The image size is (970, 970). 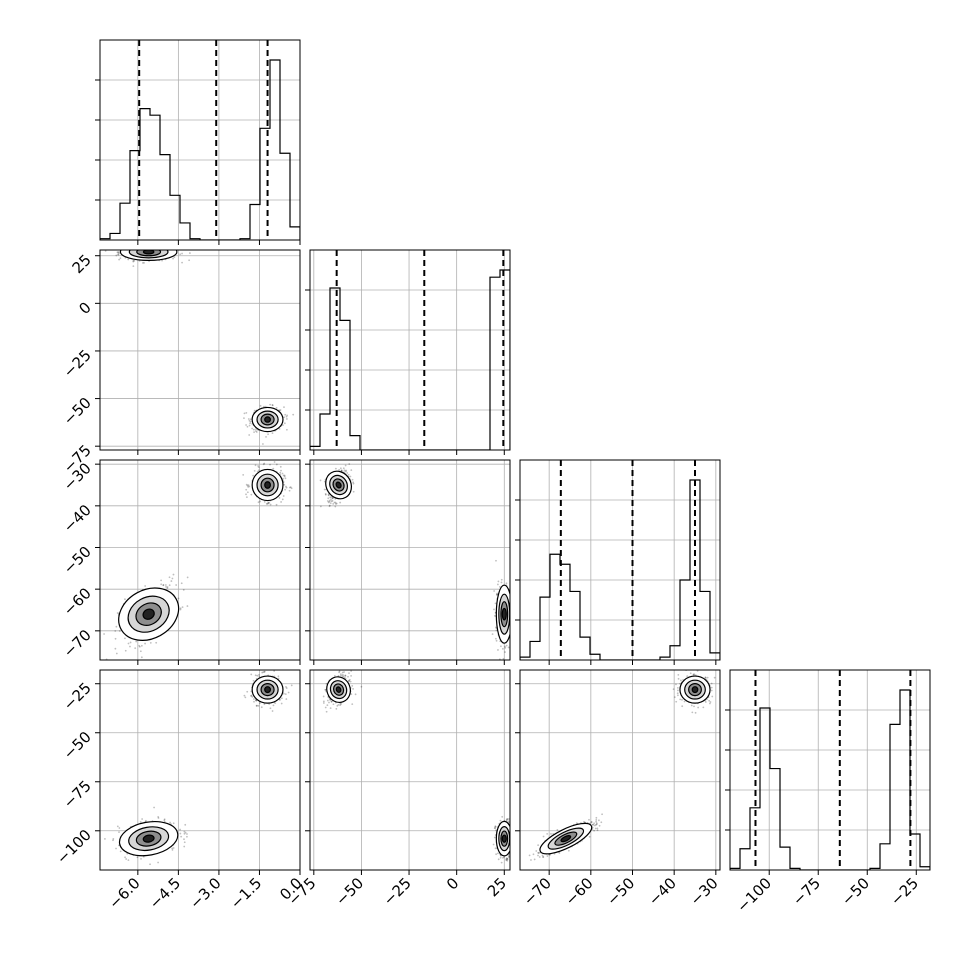 What do you see at coordinates (618, 789) in the screenshot?
I see `joint-panel-2-3: −70 −60 −50 −40 −30` at bounding box center [618, 789].